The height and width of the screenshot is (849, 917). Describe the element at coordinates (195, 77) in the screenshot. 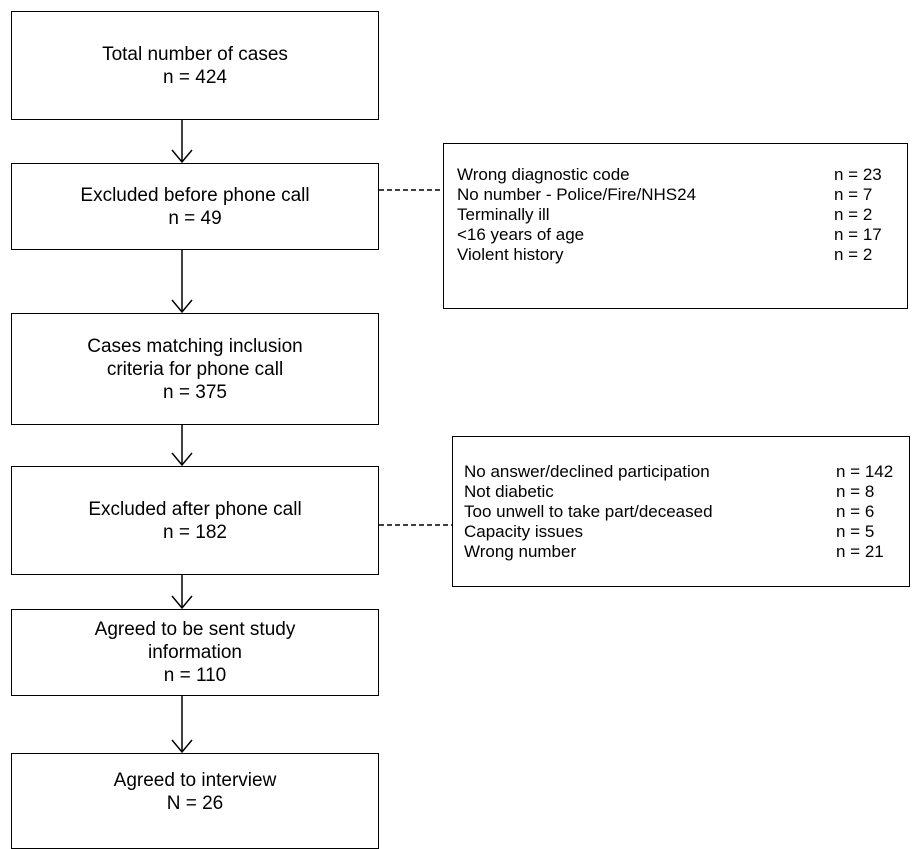

I see `step-total-cases-count: n = 424` at that location.